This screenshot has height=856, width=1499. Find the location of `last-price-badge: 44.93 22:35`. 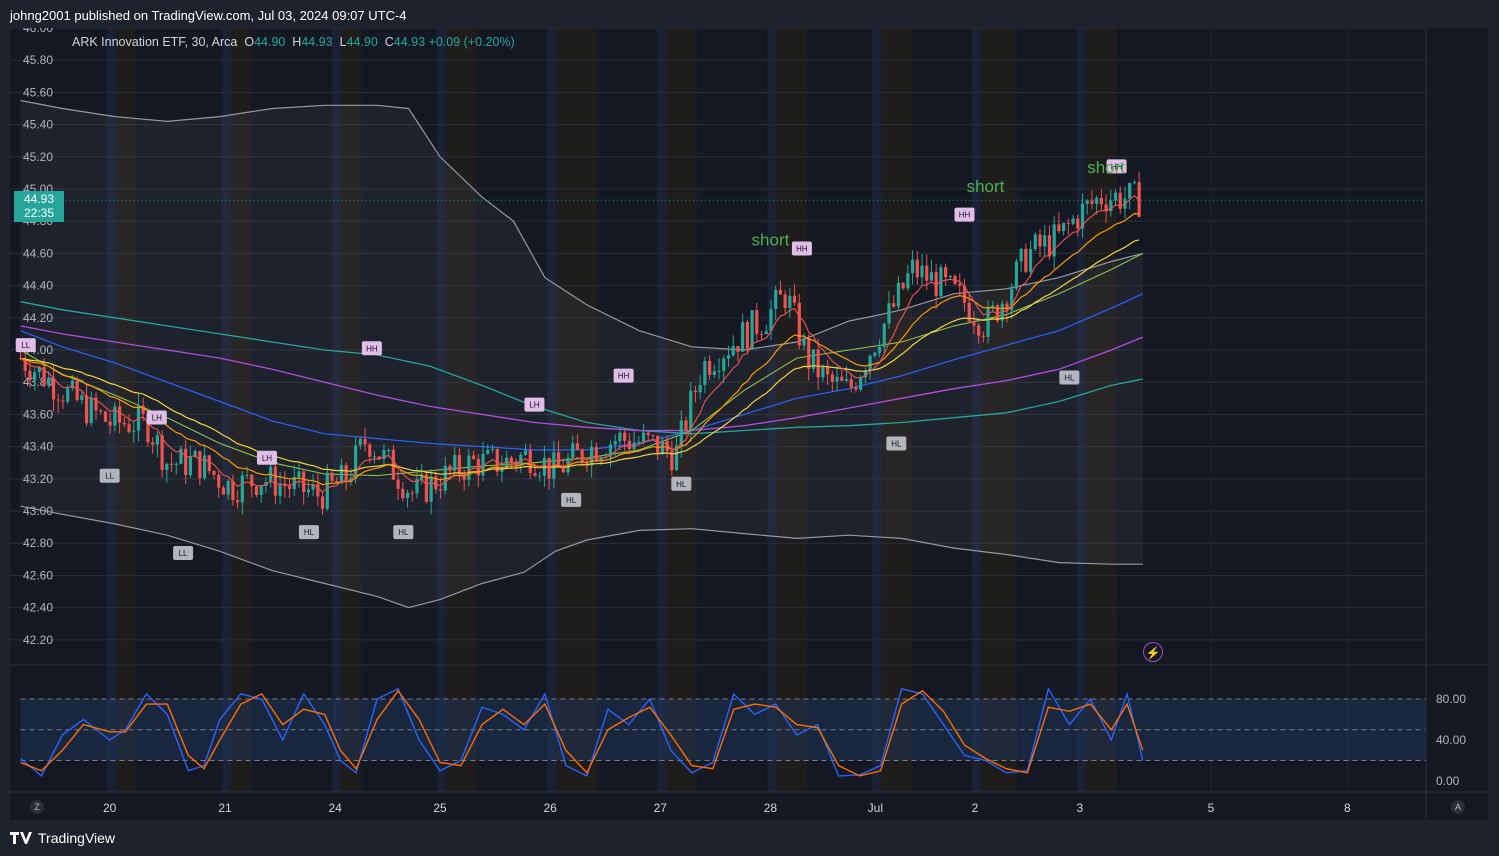

last-price-badge: 44.93 22:35 is located at coordinates (39, 206).